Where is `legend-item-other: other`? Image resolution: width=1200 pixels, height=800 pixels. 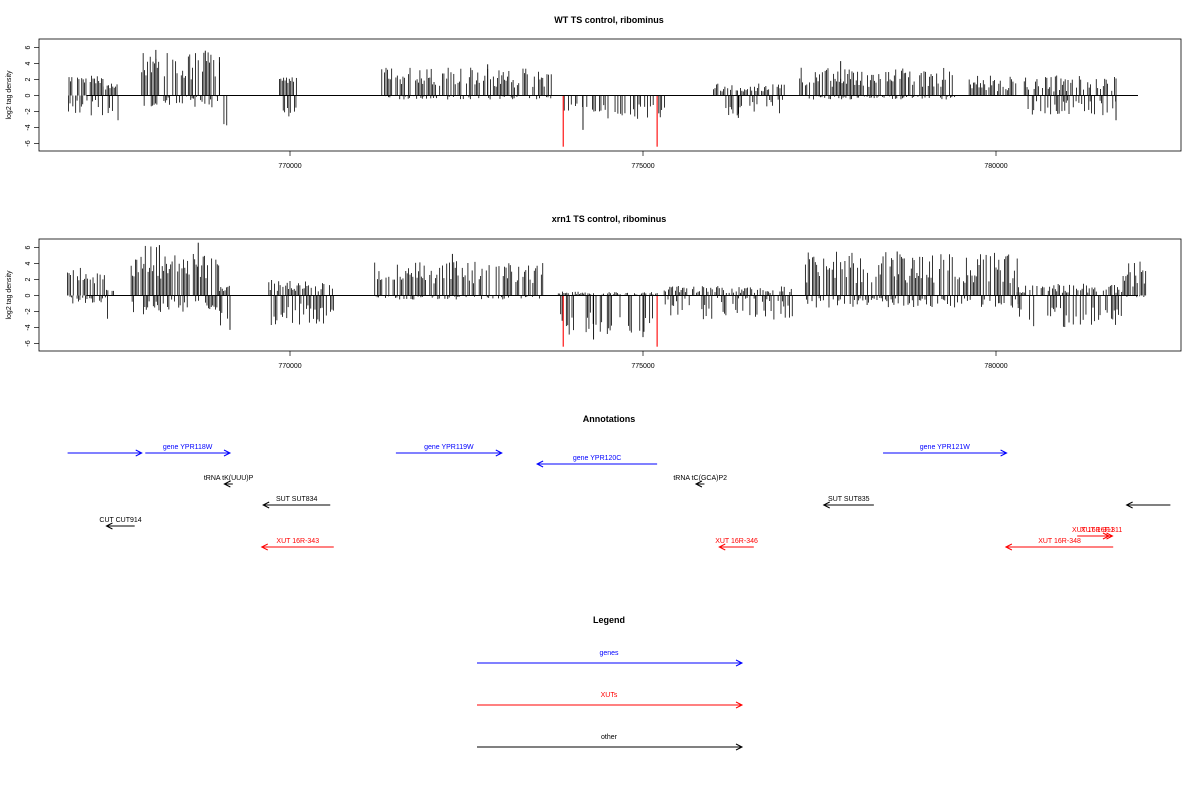
legend-item-other: other is located at coordinates (610, 742).